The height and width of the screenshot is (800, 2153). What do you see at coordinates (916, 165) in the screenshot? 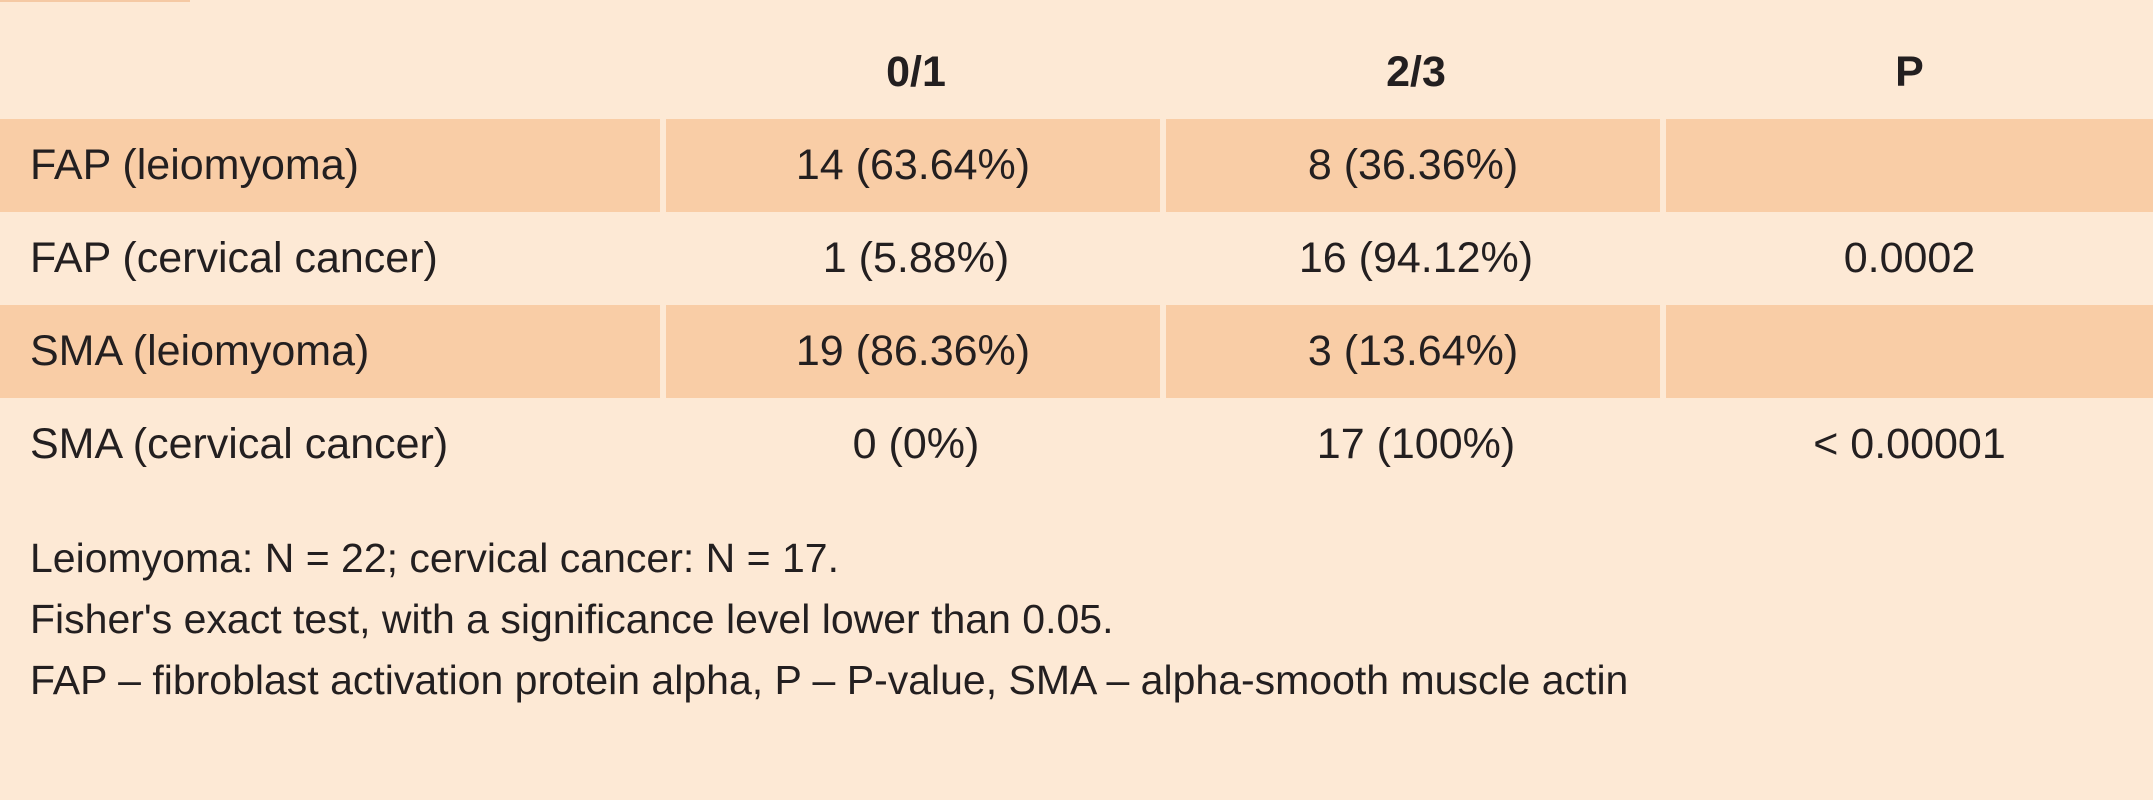
I see `cell-score-0-1: 14 (63.64%)` at bounding box center [916, 165].